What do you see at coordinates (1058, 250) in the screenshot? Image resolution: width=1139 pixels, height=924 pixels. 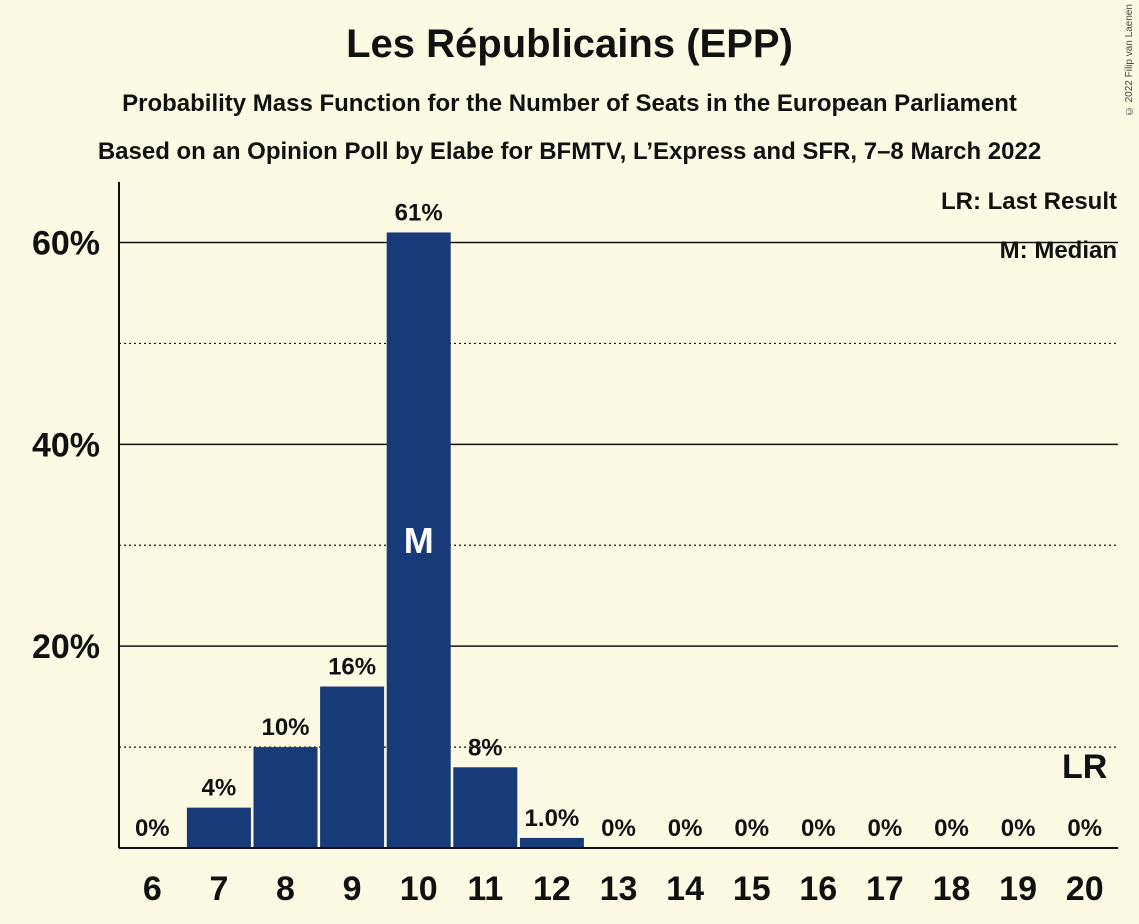 I see `legend-median: M: Median` at bounding box center [1058, 250].